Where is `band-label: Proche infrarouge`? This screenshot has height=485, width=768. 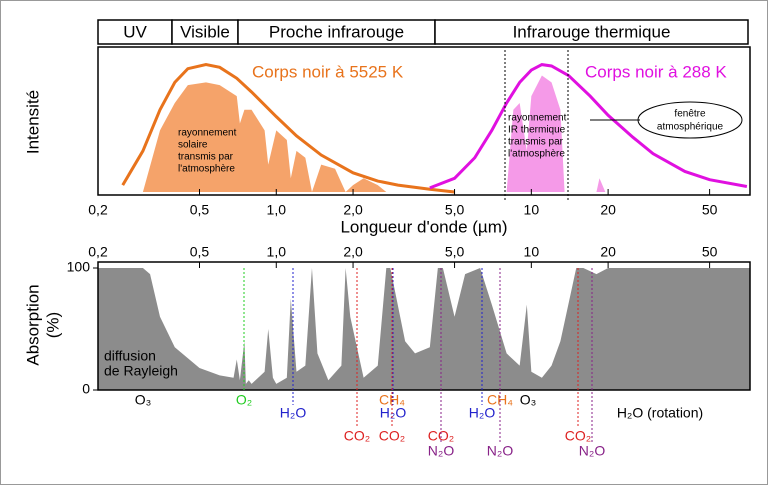 band-label: Proche infrarouge is located at coordinates (336, 31).